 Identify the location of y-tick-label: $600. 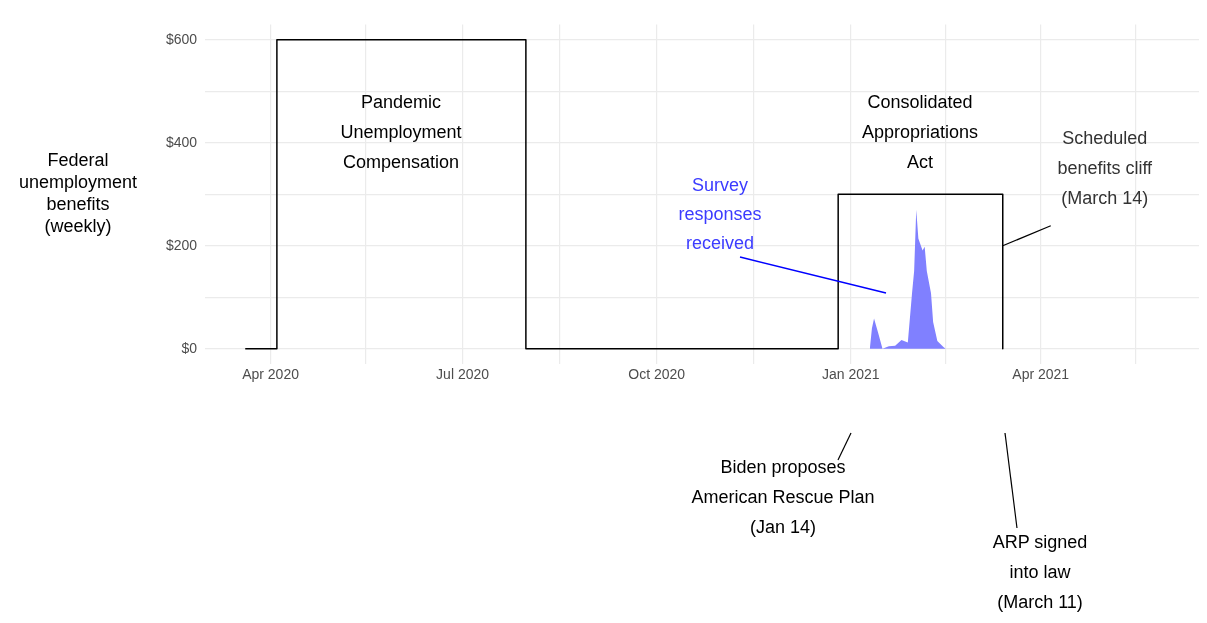
(181, 38).